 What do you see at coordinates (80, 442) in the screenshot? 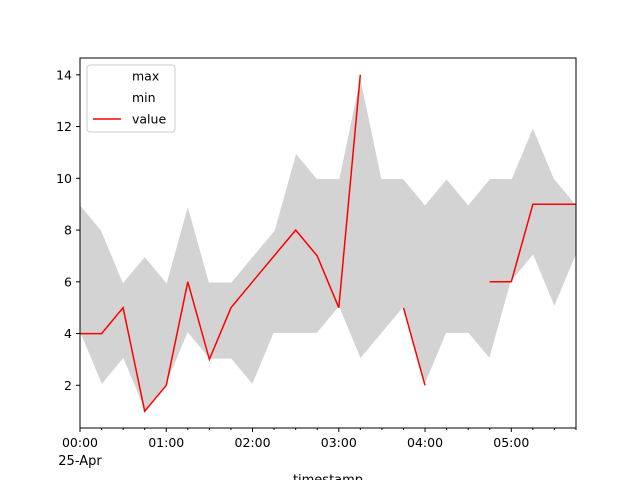
I see `x-tick-label: 00:00` at bounding box center [80, 442].